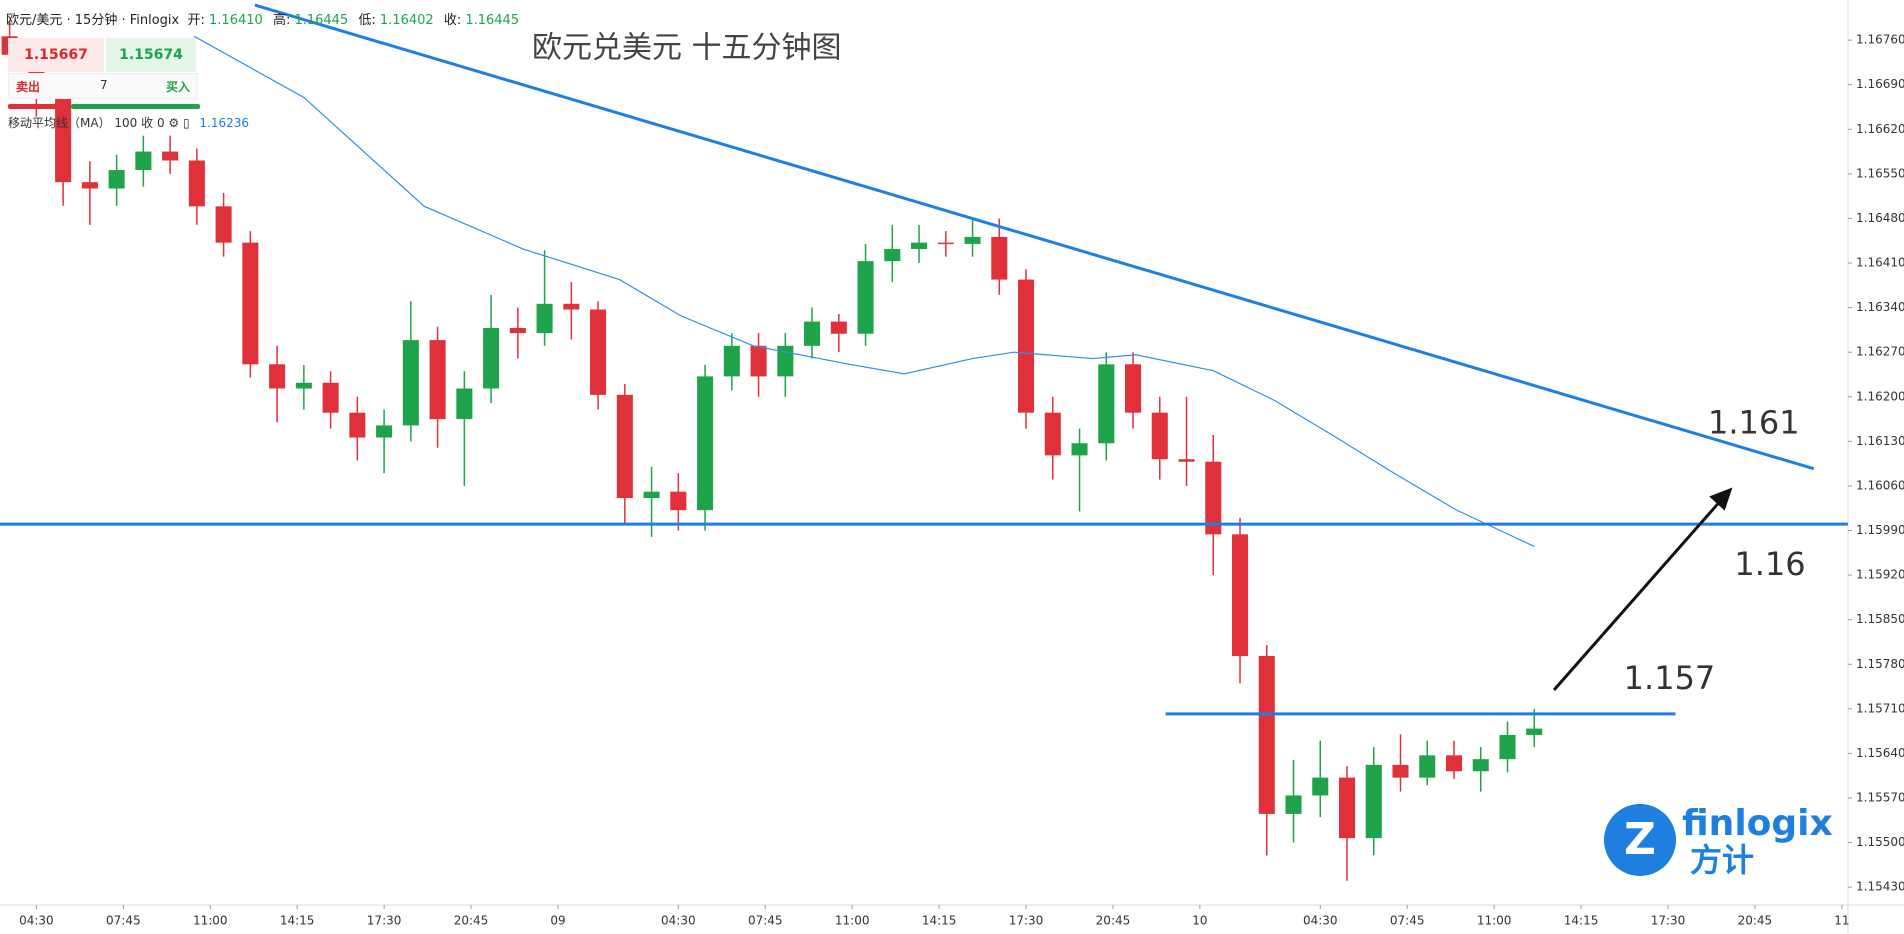 Image resolution: width=1904 pixels, height=934 pixels. I want to click on y-tick-label: 1.16410, so click(1880, 263).